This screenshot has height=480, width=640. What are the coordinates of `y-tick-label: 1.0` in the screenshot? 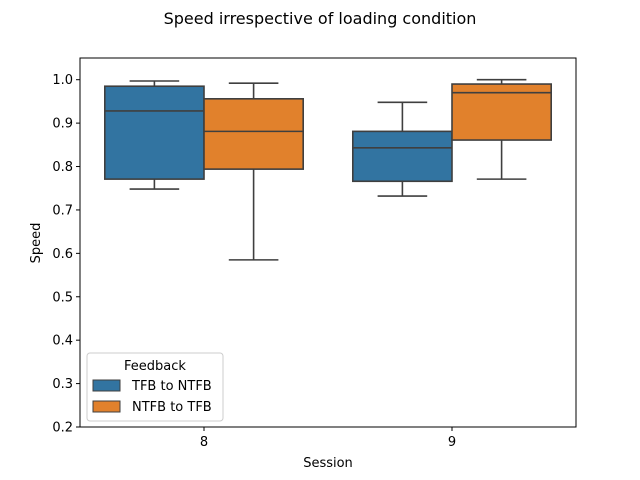 It's located at (62, 80).